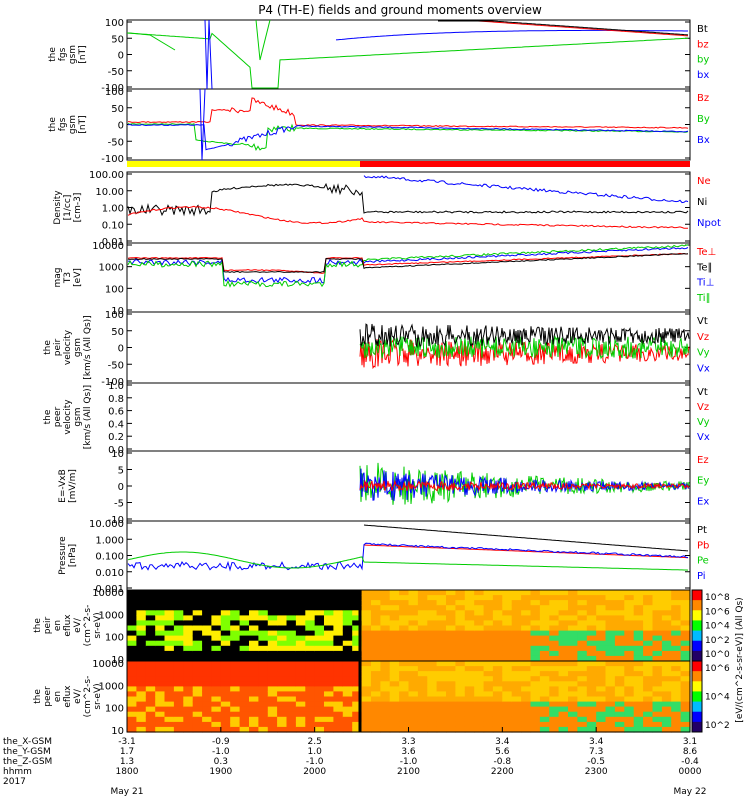 The width and height of the screenshot is (750, 800). Describe the element at coordinates (596, 772) in the screenshot. I see `x-tick-t: 2300` at that location.